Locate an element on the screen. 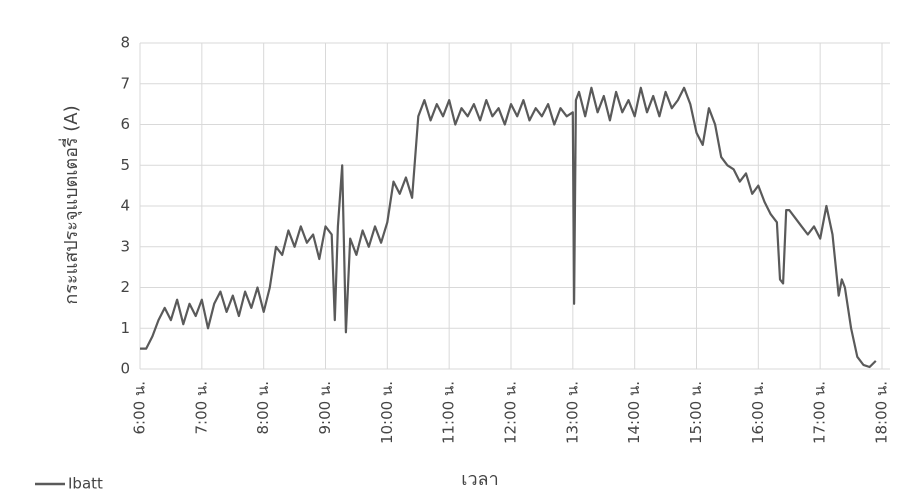 Image resolution: width=915 pixels, height=498 pixels. y-tick-label: 0 is located at coordinates (125, 369).